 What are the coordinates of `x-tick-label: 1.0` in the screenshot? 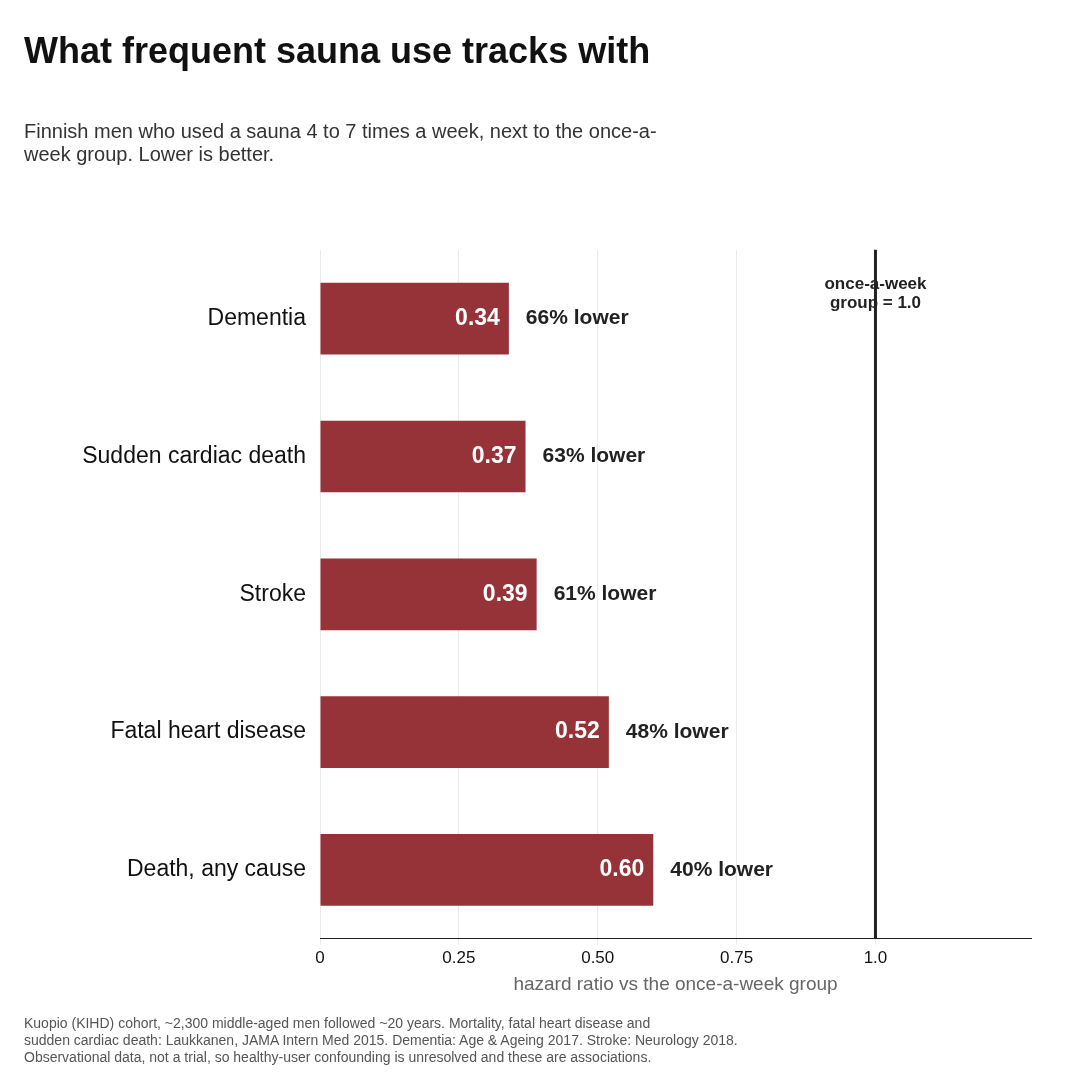 It's located at (875, 957).